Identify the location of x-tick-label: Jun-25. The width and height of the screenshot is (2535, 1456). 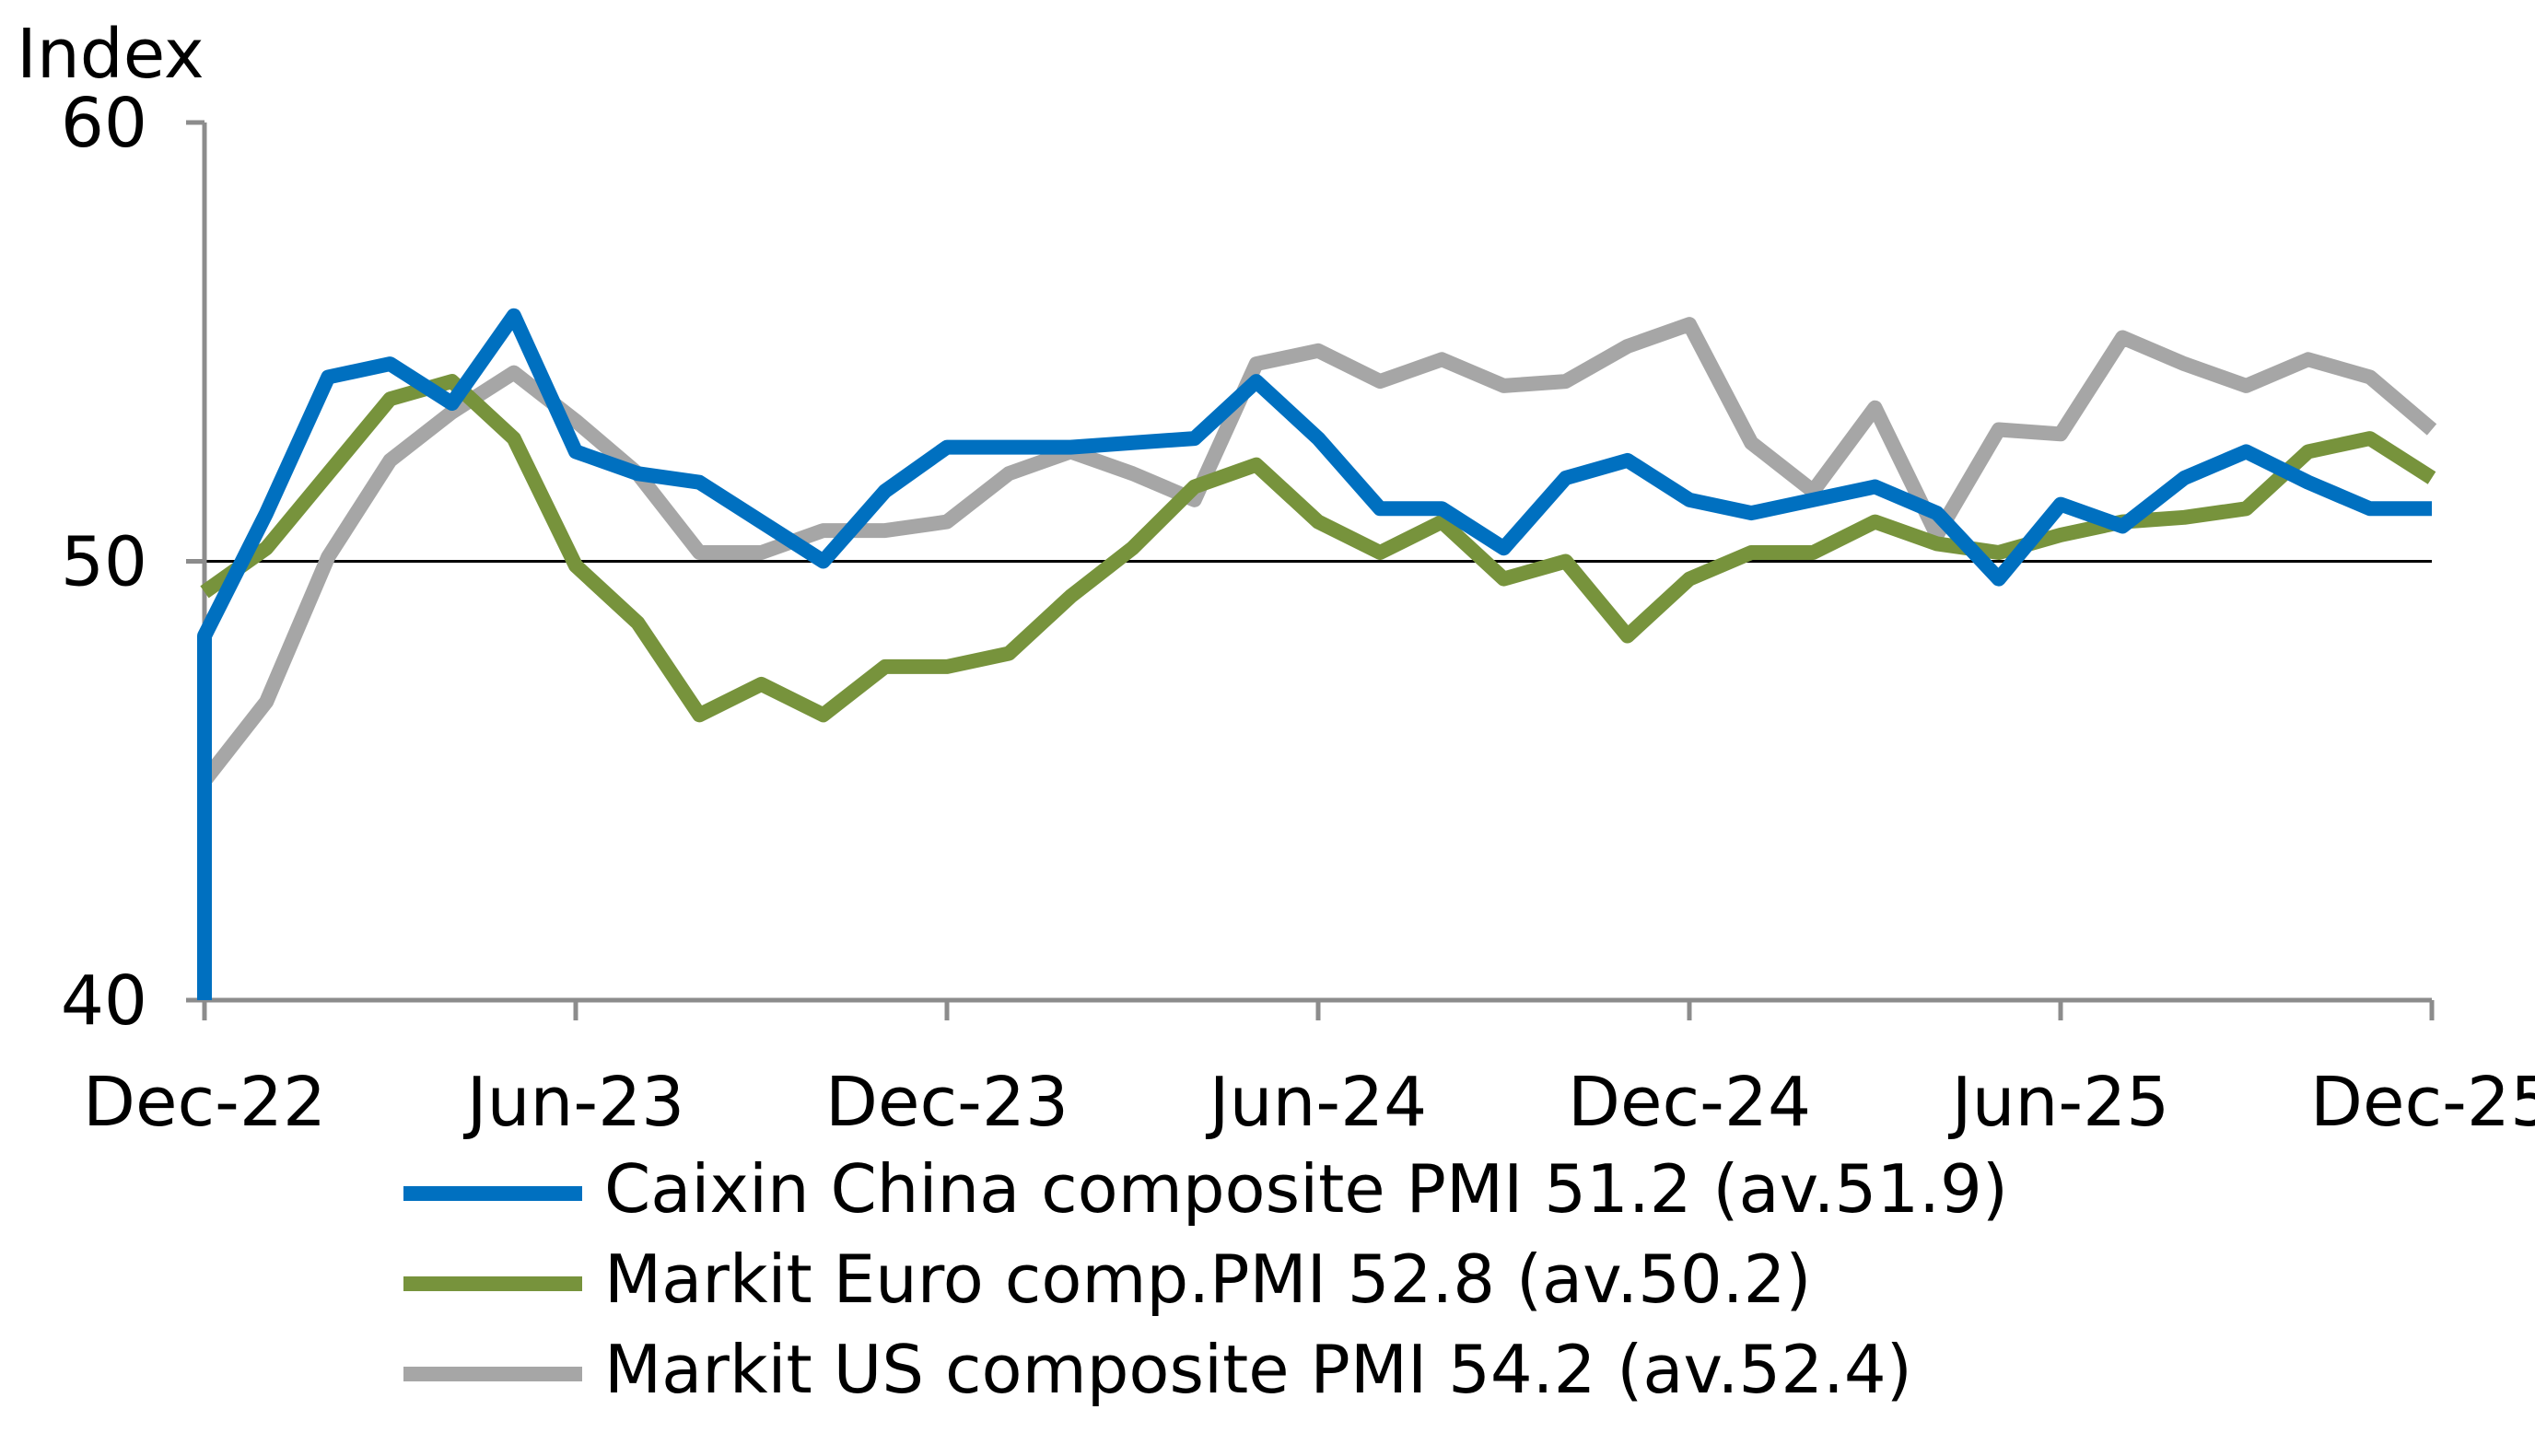
(2059, 1102).